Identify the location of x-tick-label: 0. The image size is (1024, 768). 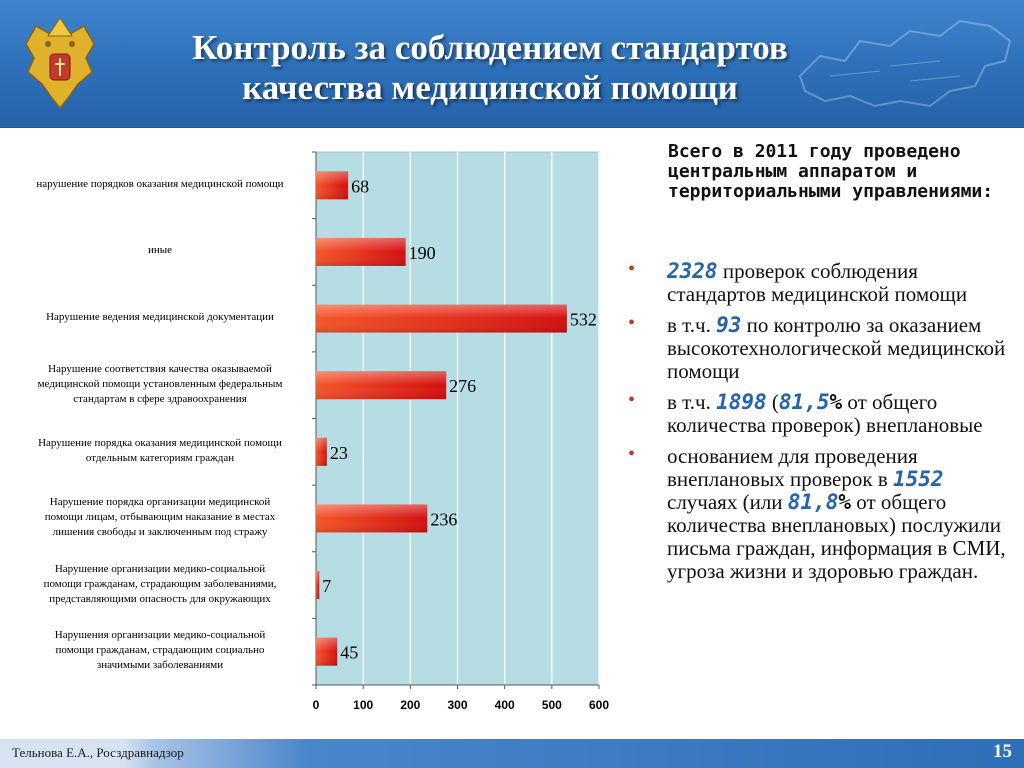
(316, 705).